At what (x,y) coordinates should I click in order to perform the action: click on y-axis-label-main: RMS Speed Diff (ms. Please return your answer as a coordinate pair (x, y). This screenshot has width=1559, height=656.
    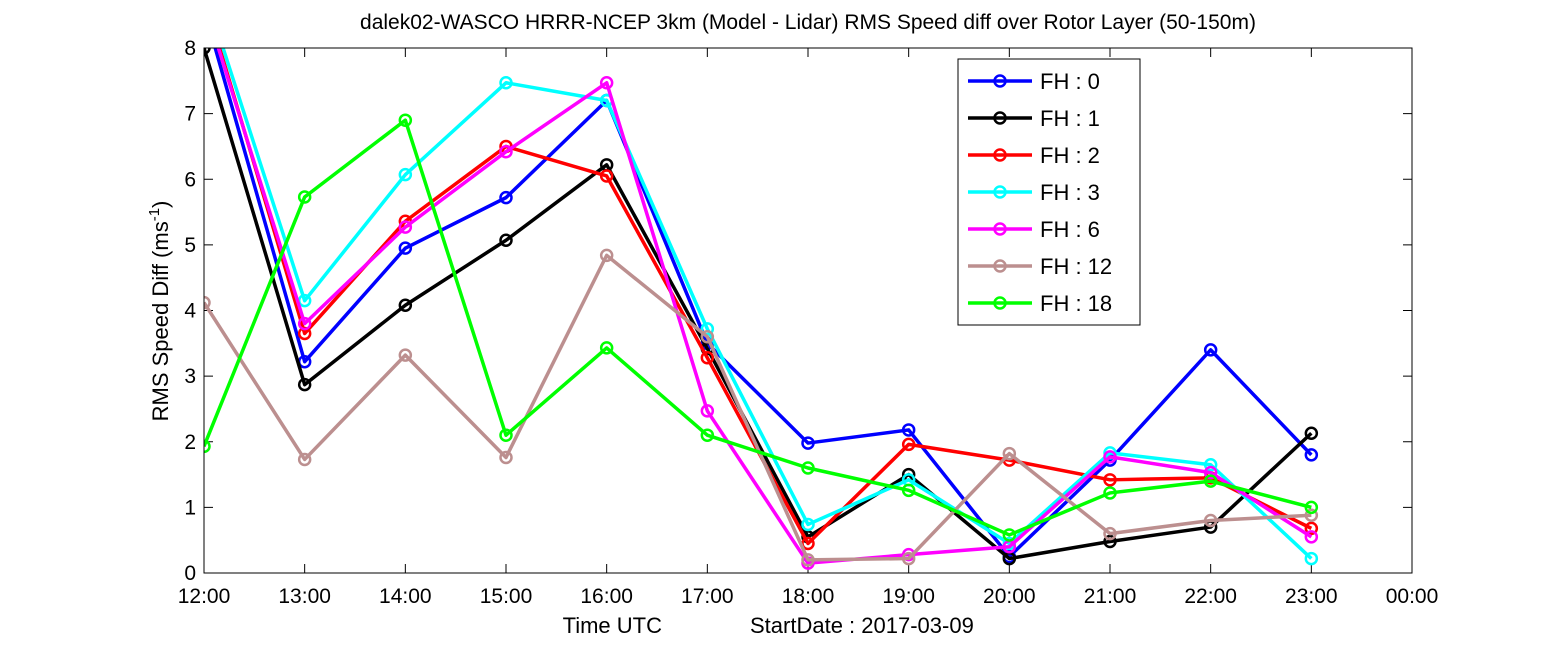
    Looking at the image, I should click on (160, 321).